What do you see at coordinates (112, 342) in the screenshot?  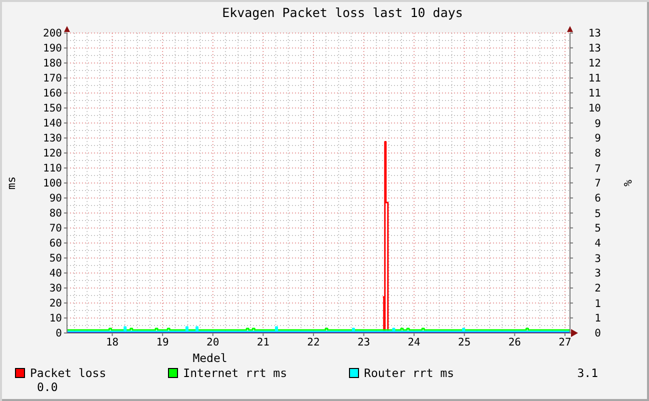 I see `x-tick-label: 18` at bounding box center [112, 342].